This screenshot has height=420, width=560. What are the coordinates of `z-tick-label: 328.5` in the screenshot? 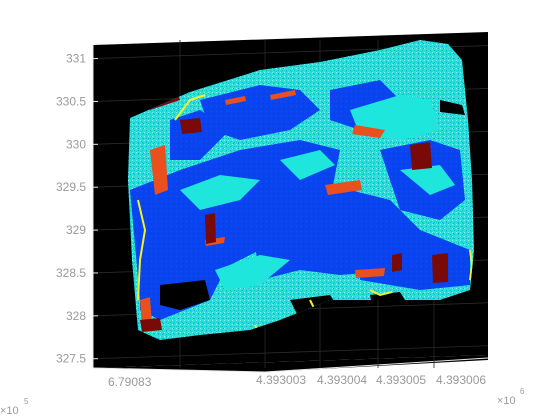 It's located at (71, 273).